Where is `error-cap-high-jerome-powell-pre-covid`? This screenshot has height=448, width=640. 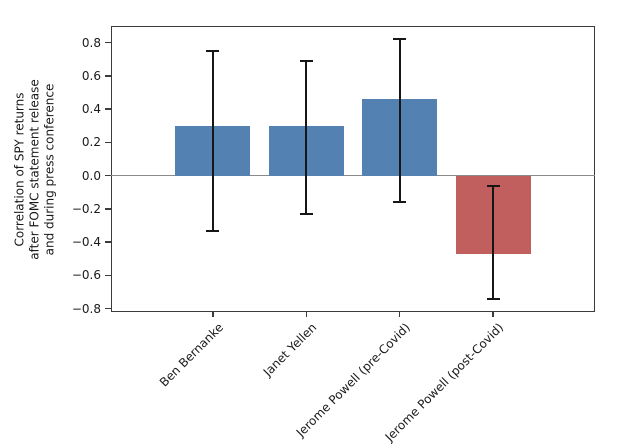
error-cap-high-jerome-powell-pre-covid is located at coordinates (400, 39).